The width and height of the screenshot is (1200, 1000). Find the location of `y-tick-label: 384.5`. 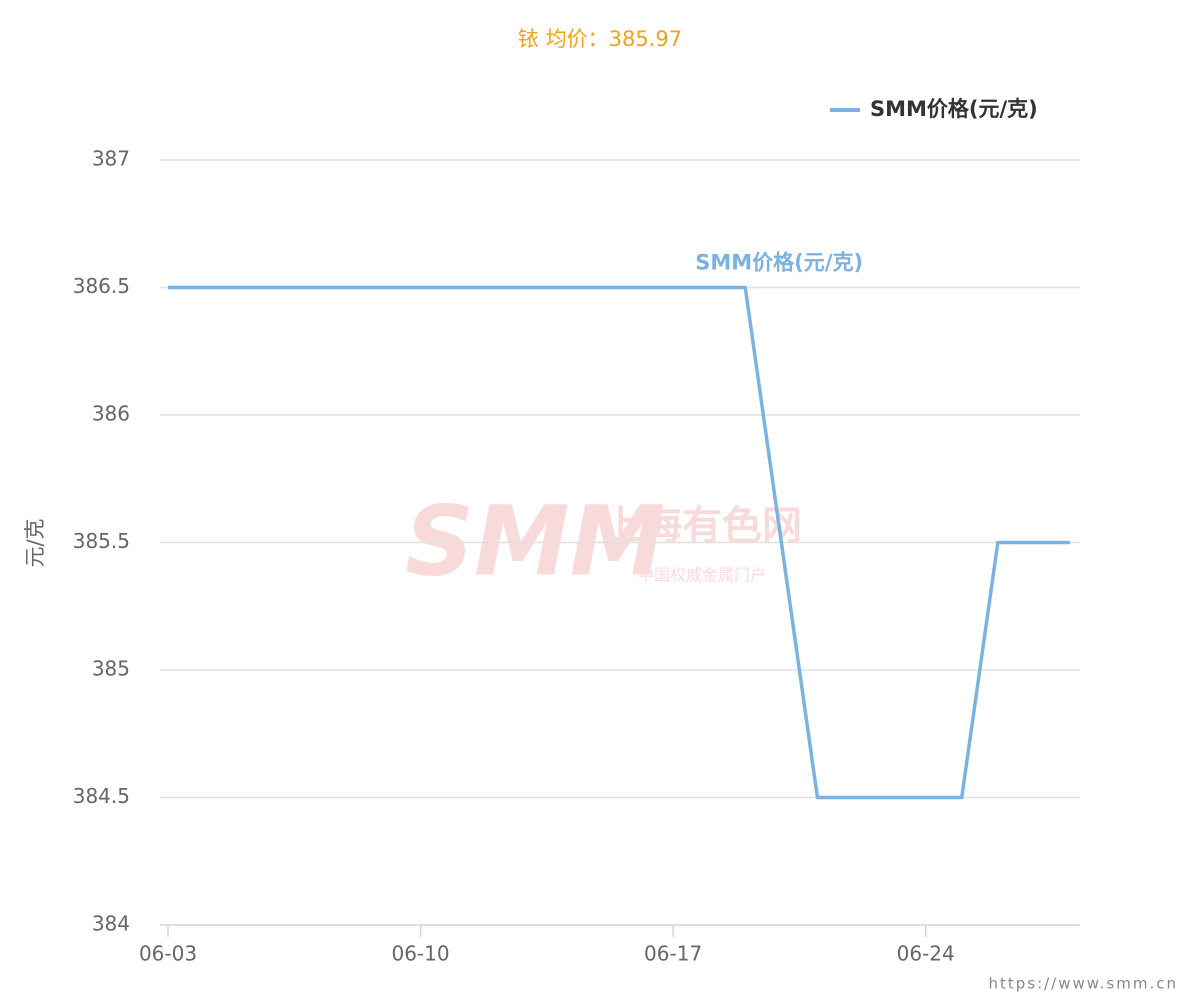

y-tick-label: 384.5 is located at coordinates (101, 796).